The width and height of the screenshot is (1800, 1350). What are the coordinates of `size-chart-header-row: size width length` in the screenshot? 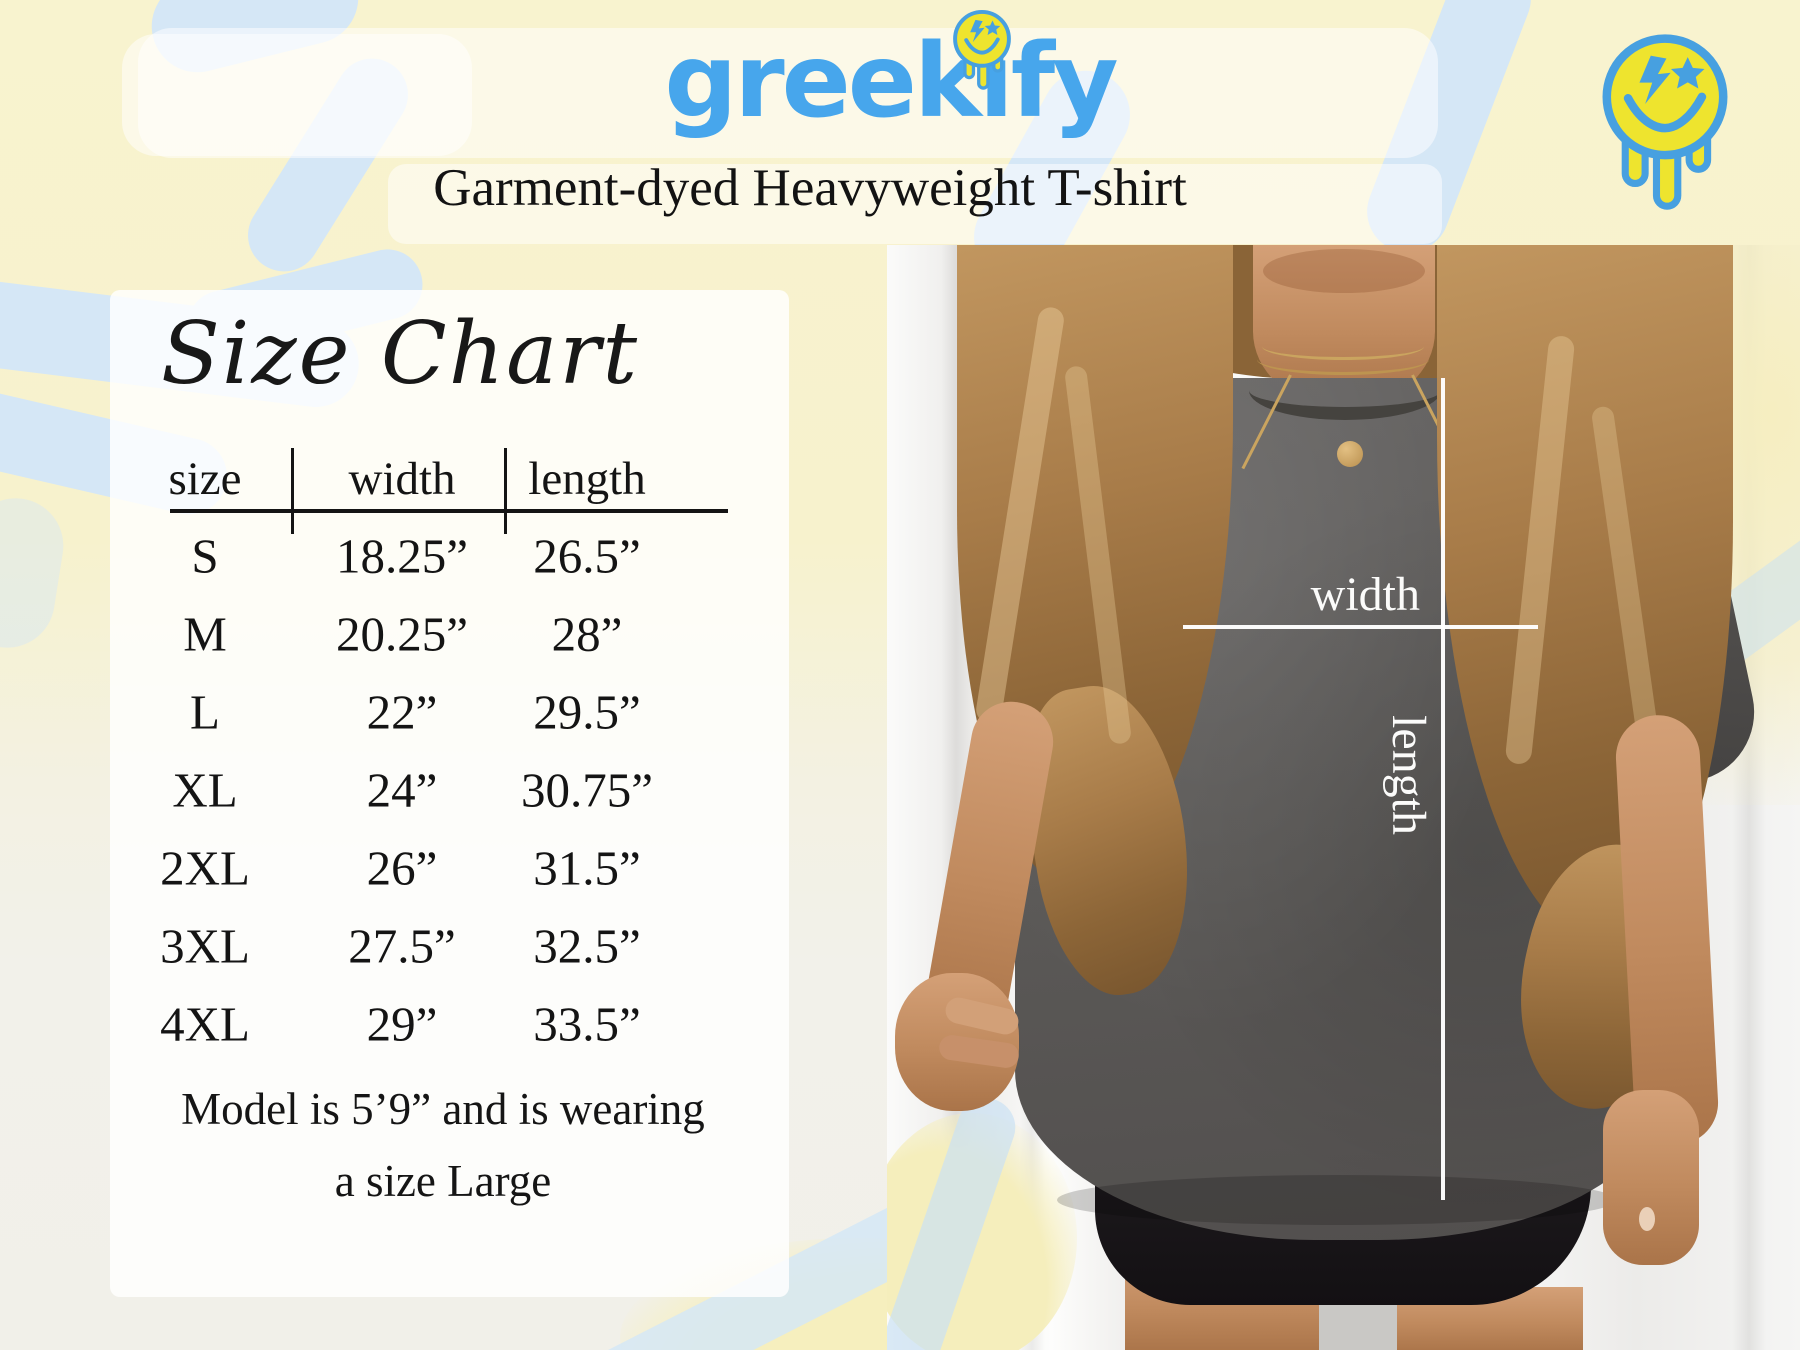 It's located at (449, 479).